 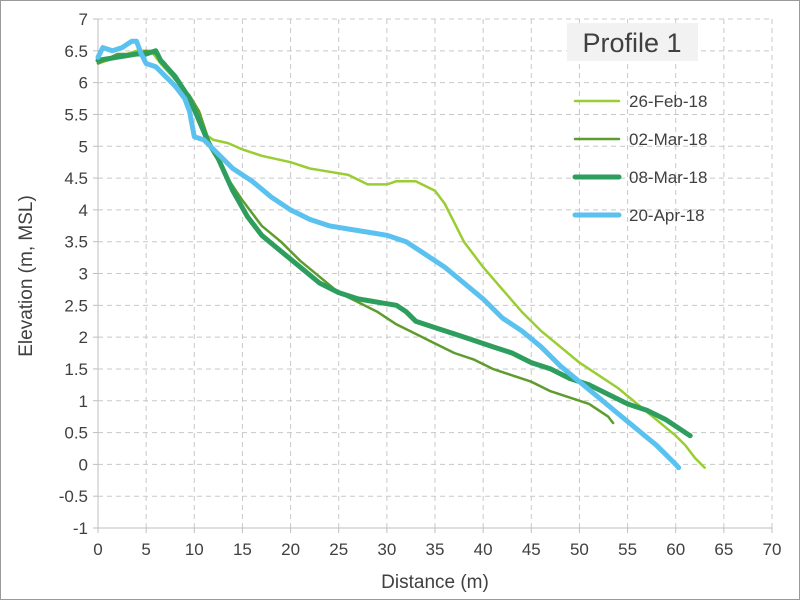 What do you see at coordinates (83, 464) in the screenshot?
I see `y-tick-label: 0` at bounding box center [83, 464].